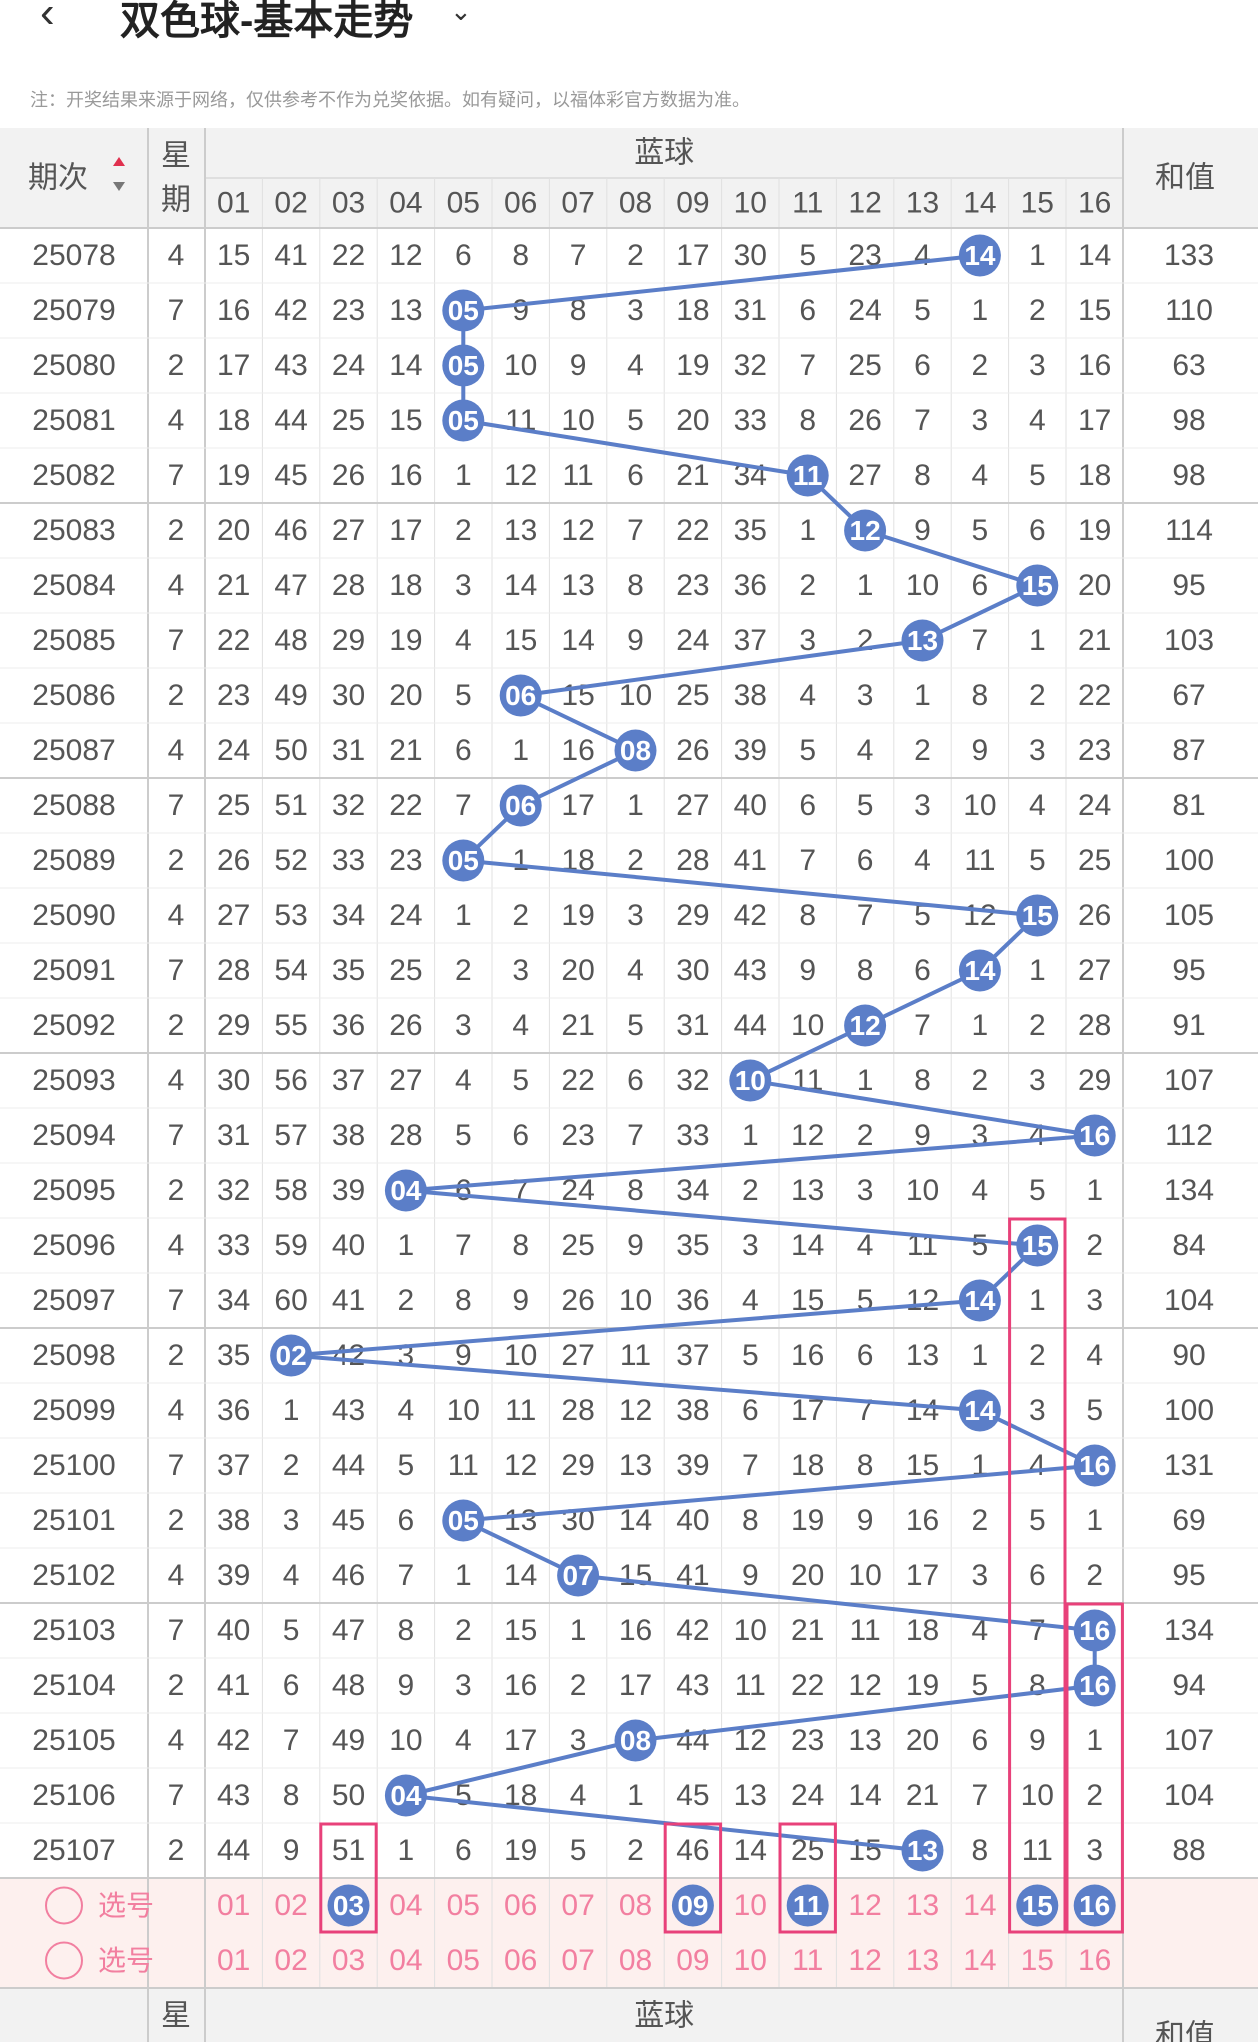 This screenshot has width=1258, height=2042. I want to click on table-row: 25103 7 40 5 47 8 2 15 1 16 42 10 21 11 18 4 7 134, so click(623, 1630).